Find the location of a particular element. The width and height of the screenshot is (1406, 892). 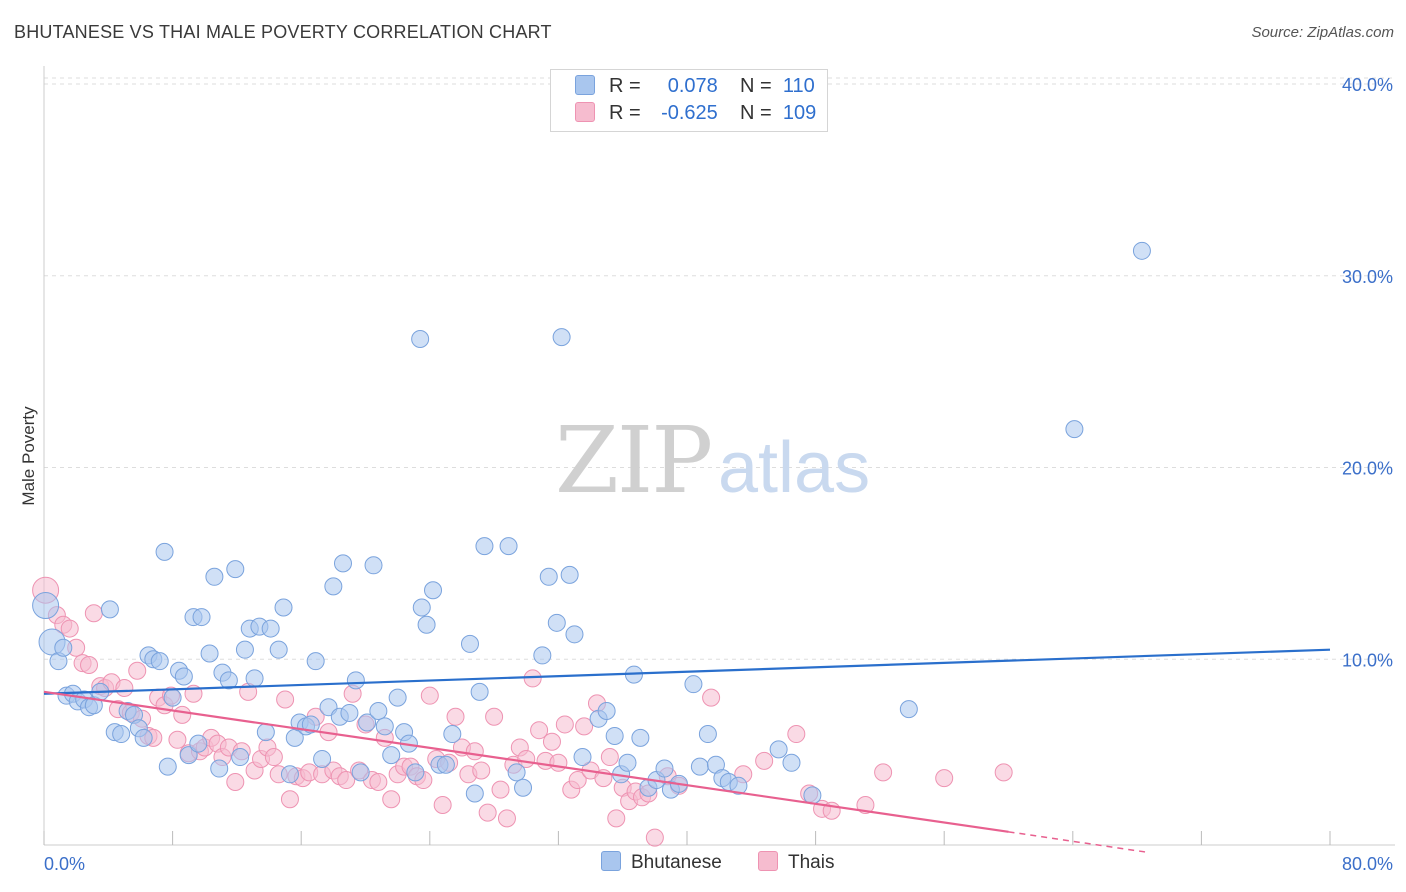

legend-n-value: 109 is located at coordinates (799, 113).